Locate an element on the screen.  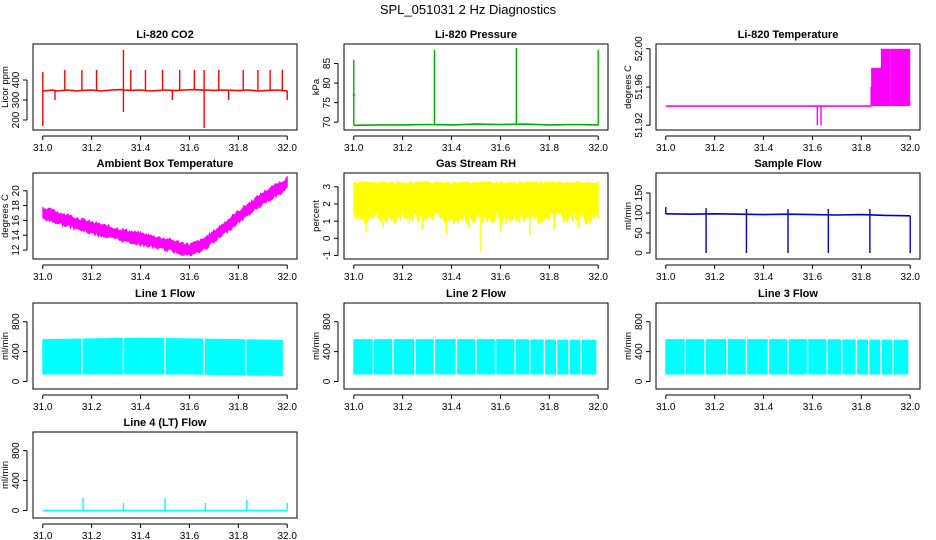
y-axis: 0 50 100 150 is located at coordinates (642, 220).